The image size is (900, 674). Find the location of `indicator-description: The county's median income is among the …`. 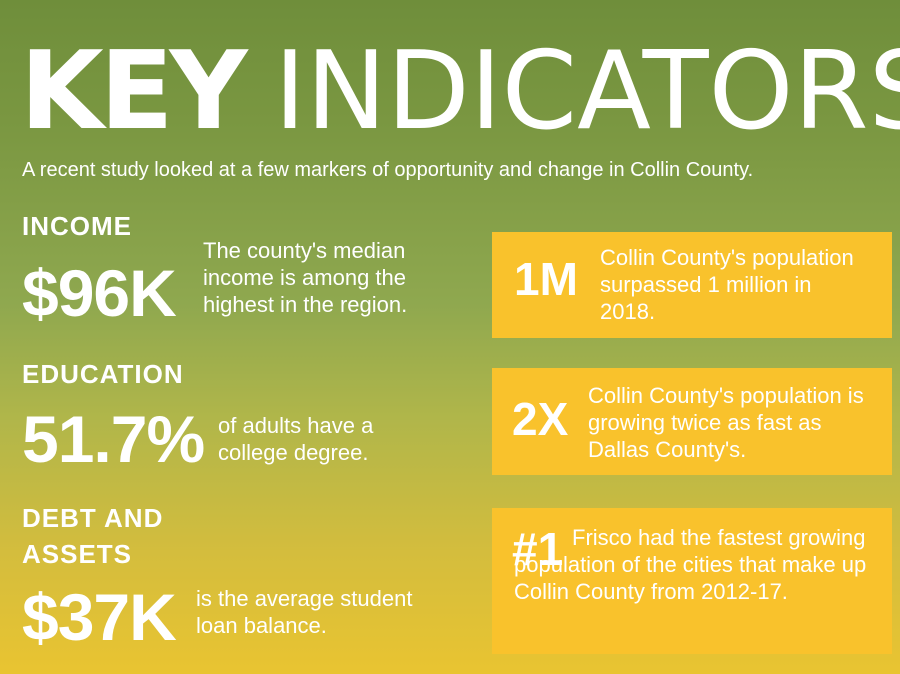

indicator-description: The county's median income is among the … is located at coordinates (305, 277).